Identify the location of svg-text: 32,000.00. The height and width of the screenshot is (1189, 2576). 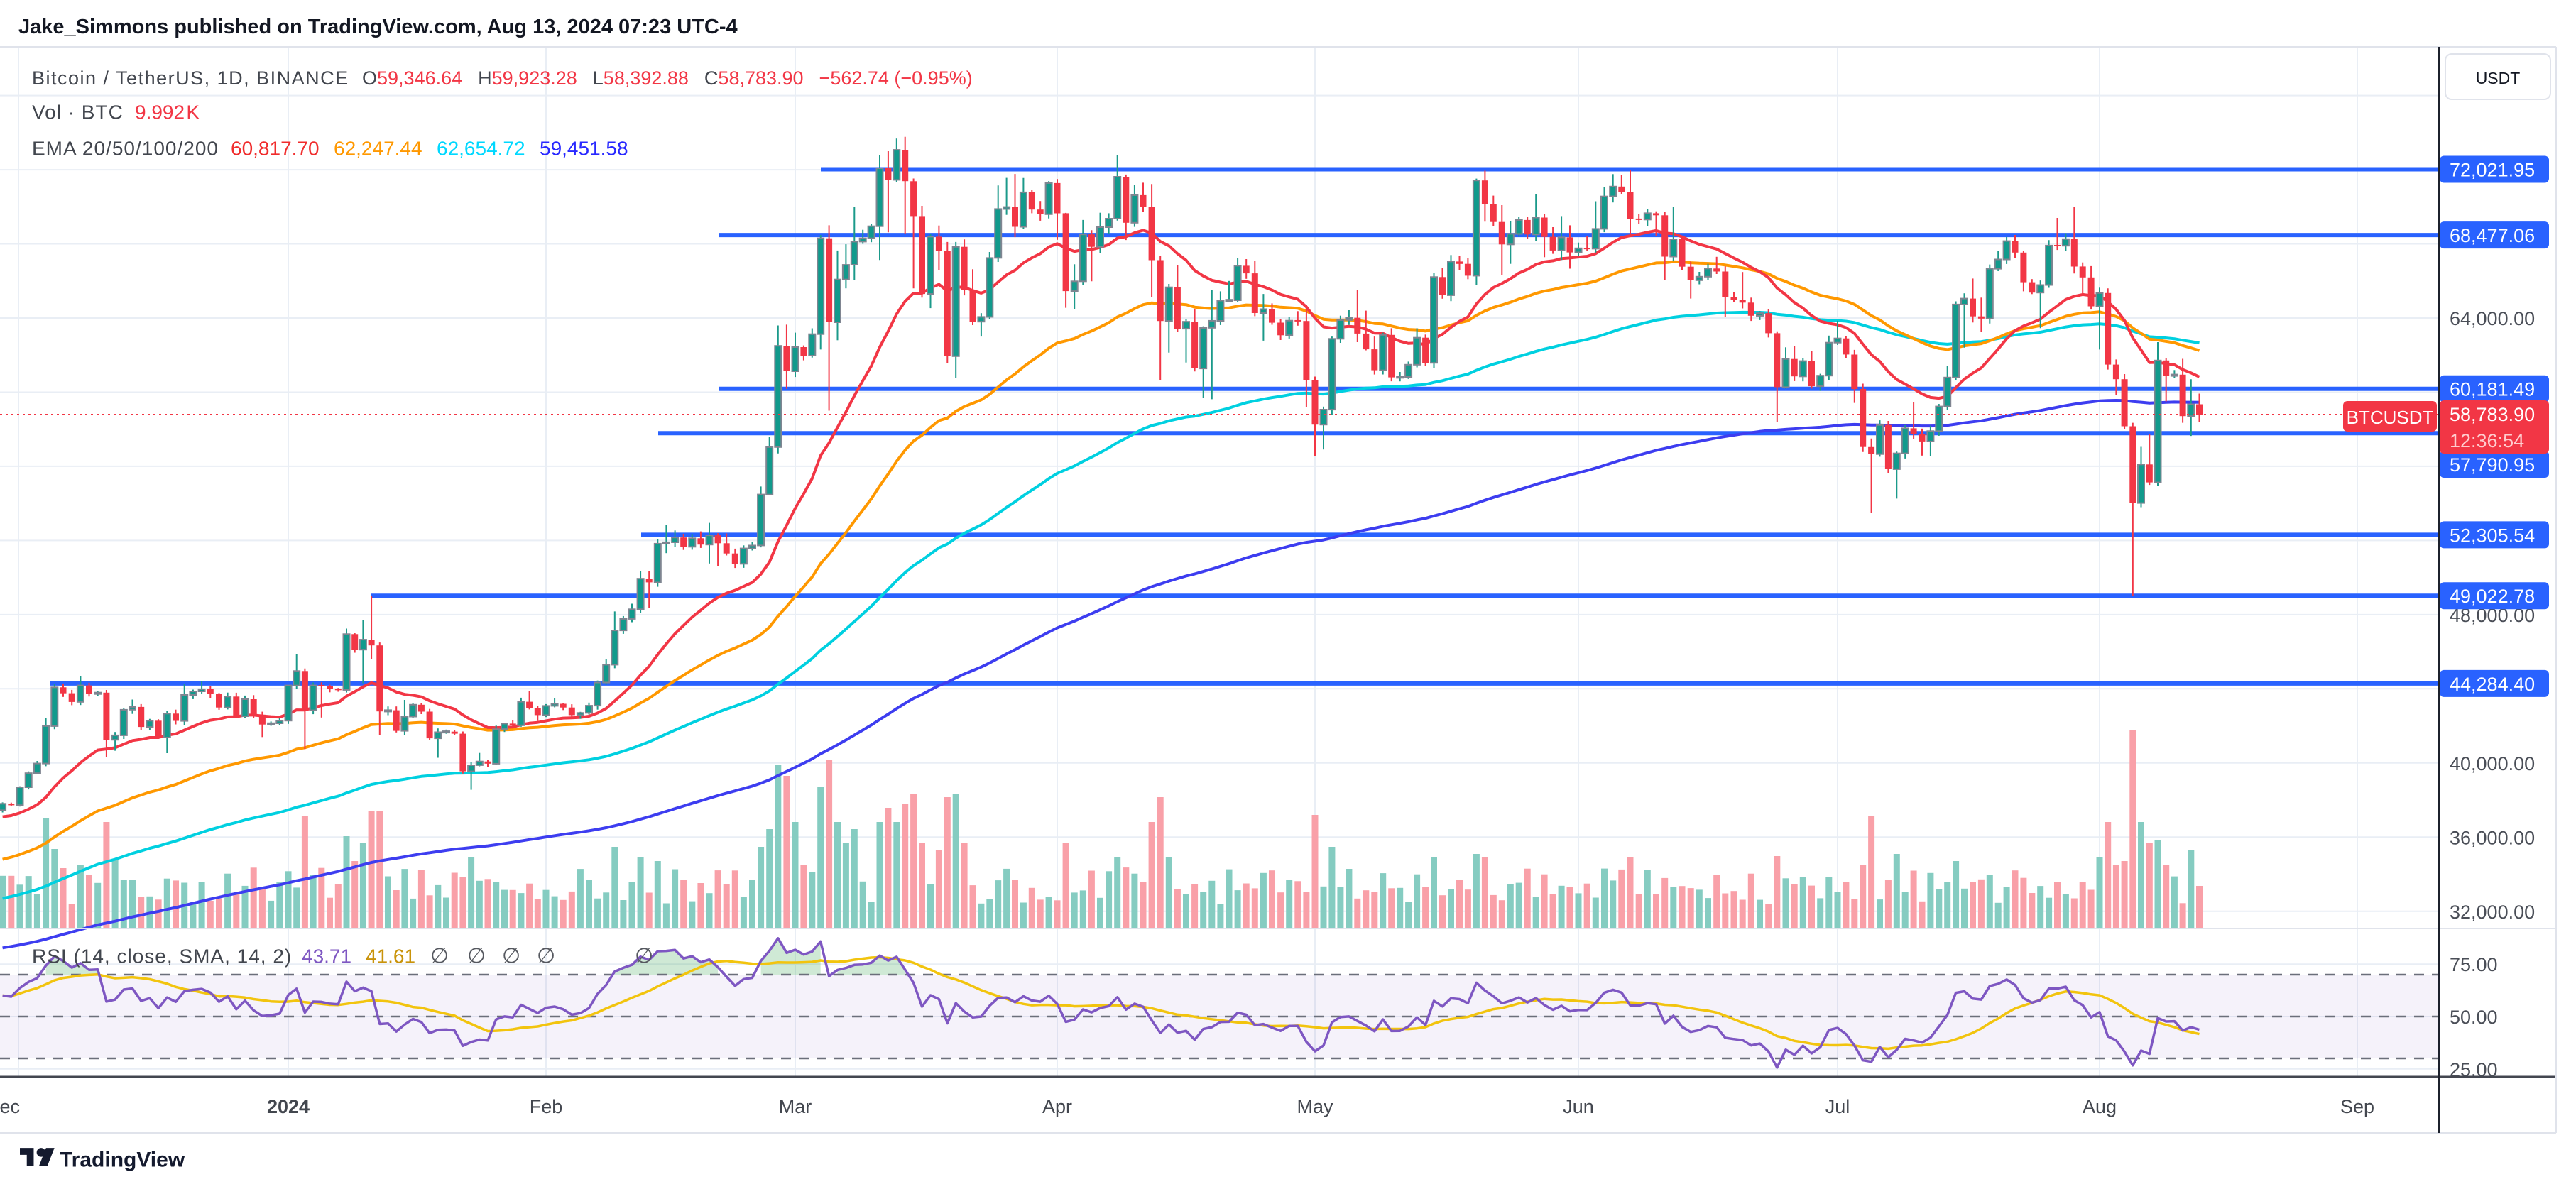
(2492, 913).